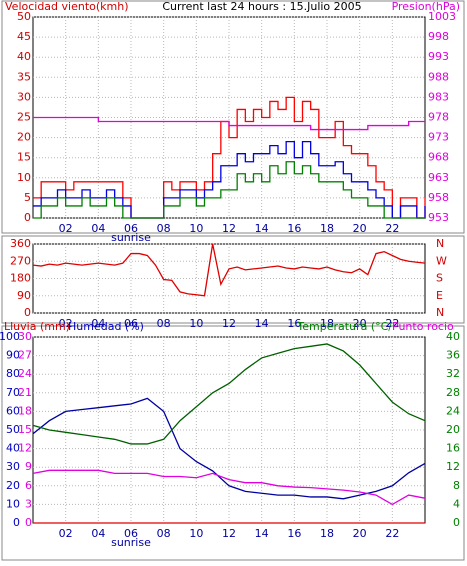  I want to click on x-tick-label: 10, so click(196, 533).